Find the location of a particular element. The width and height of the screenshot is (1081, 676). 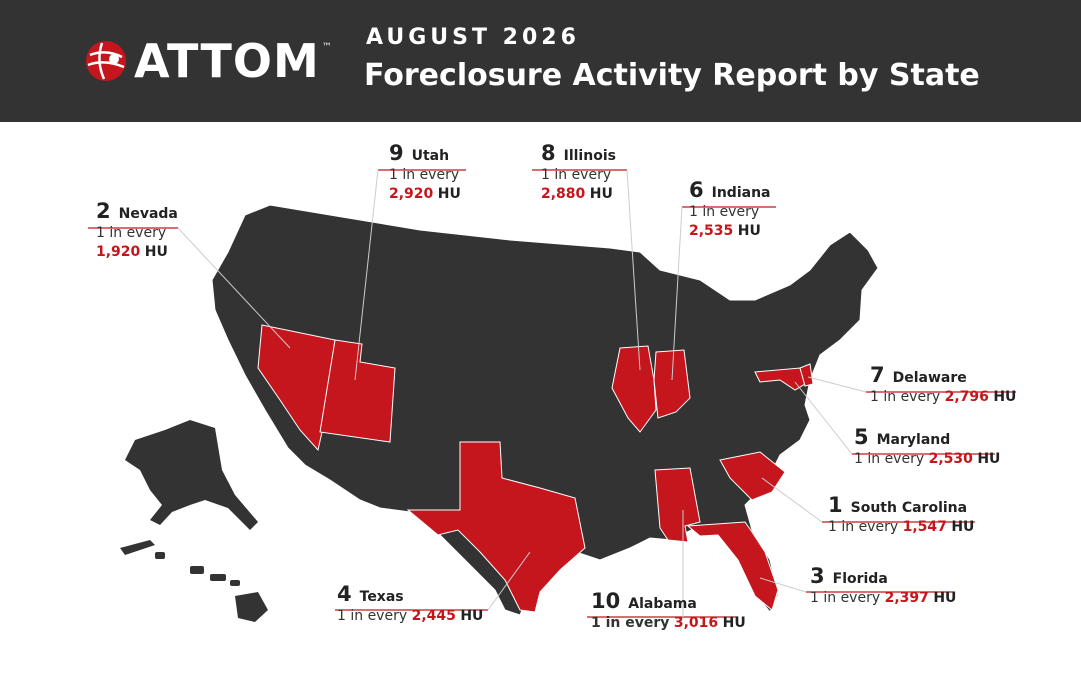

attom-globe-icon is located at coordinates (106, 61).